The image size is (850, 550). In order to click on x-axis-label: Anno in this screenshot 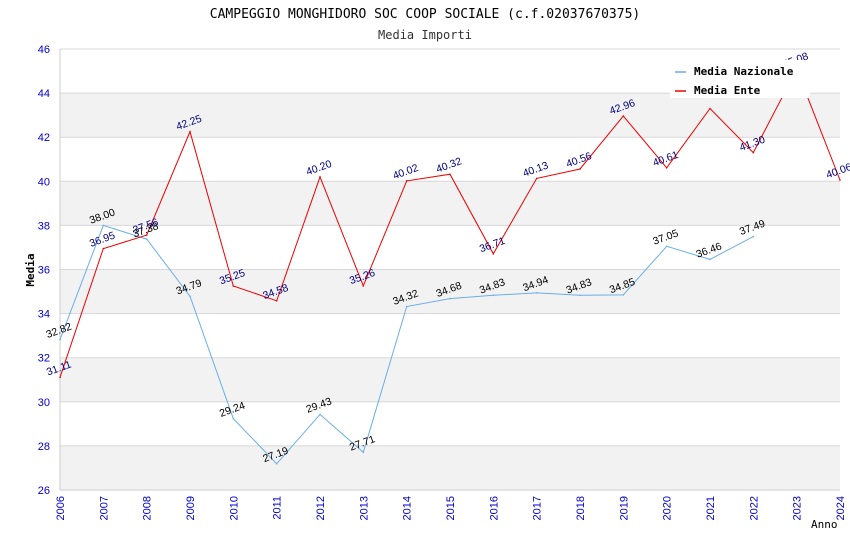, I will do `click(824, 524)`.